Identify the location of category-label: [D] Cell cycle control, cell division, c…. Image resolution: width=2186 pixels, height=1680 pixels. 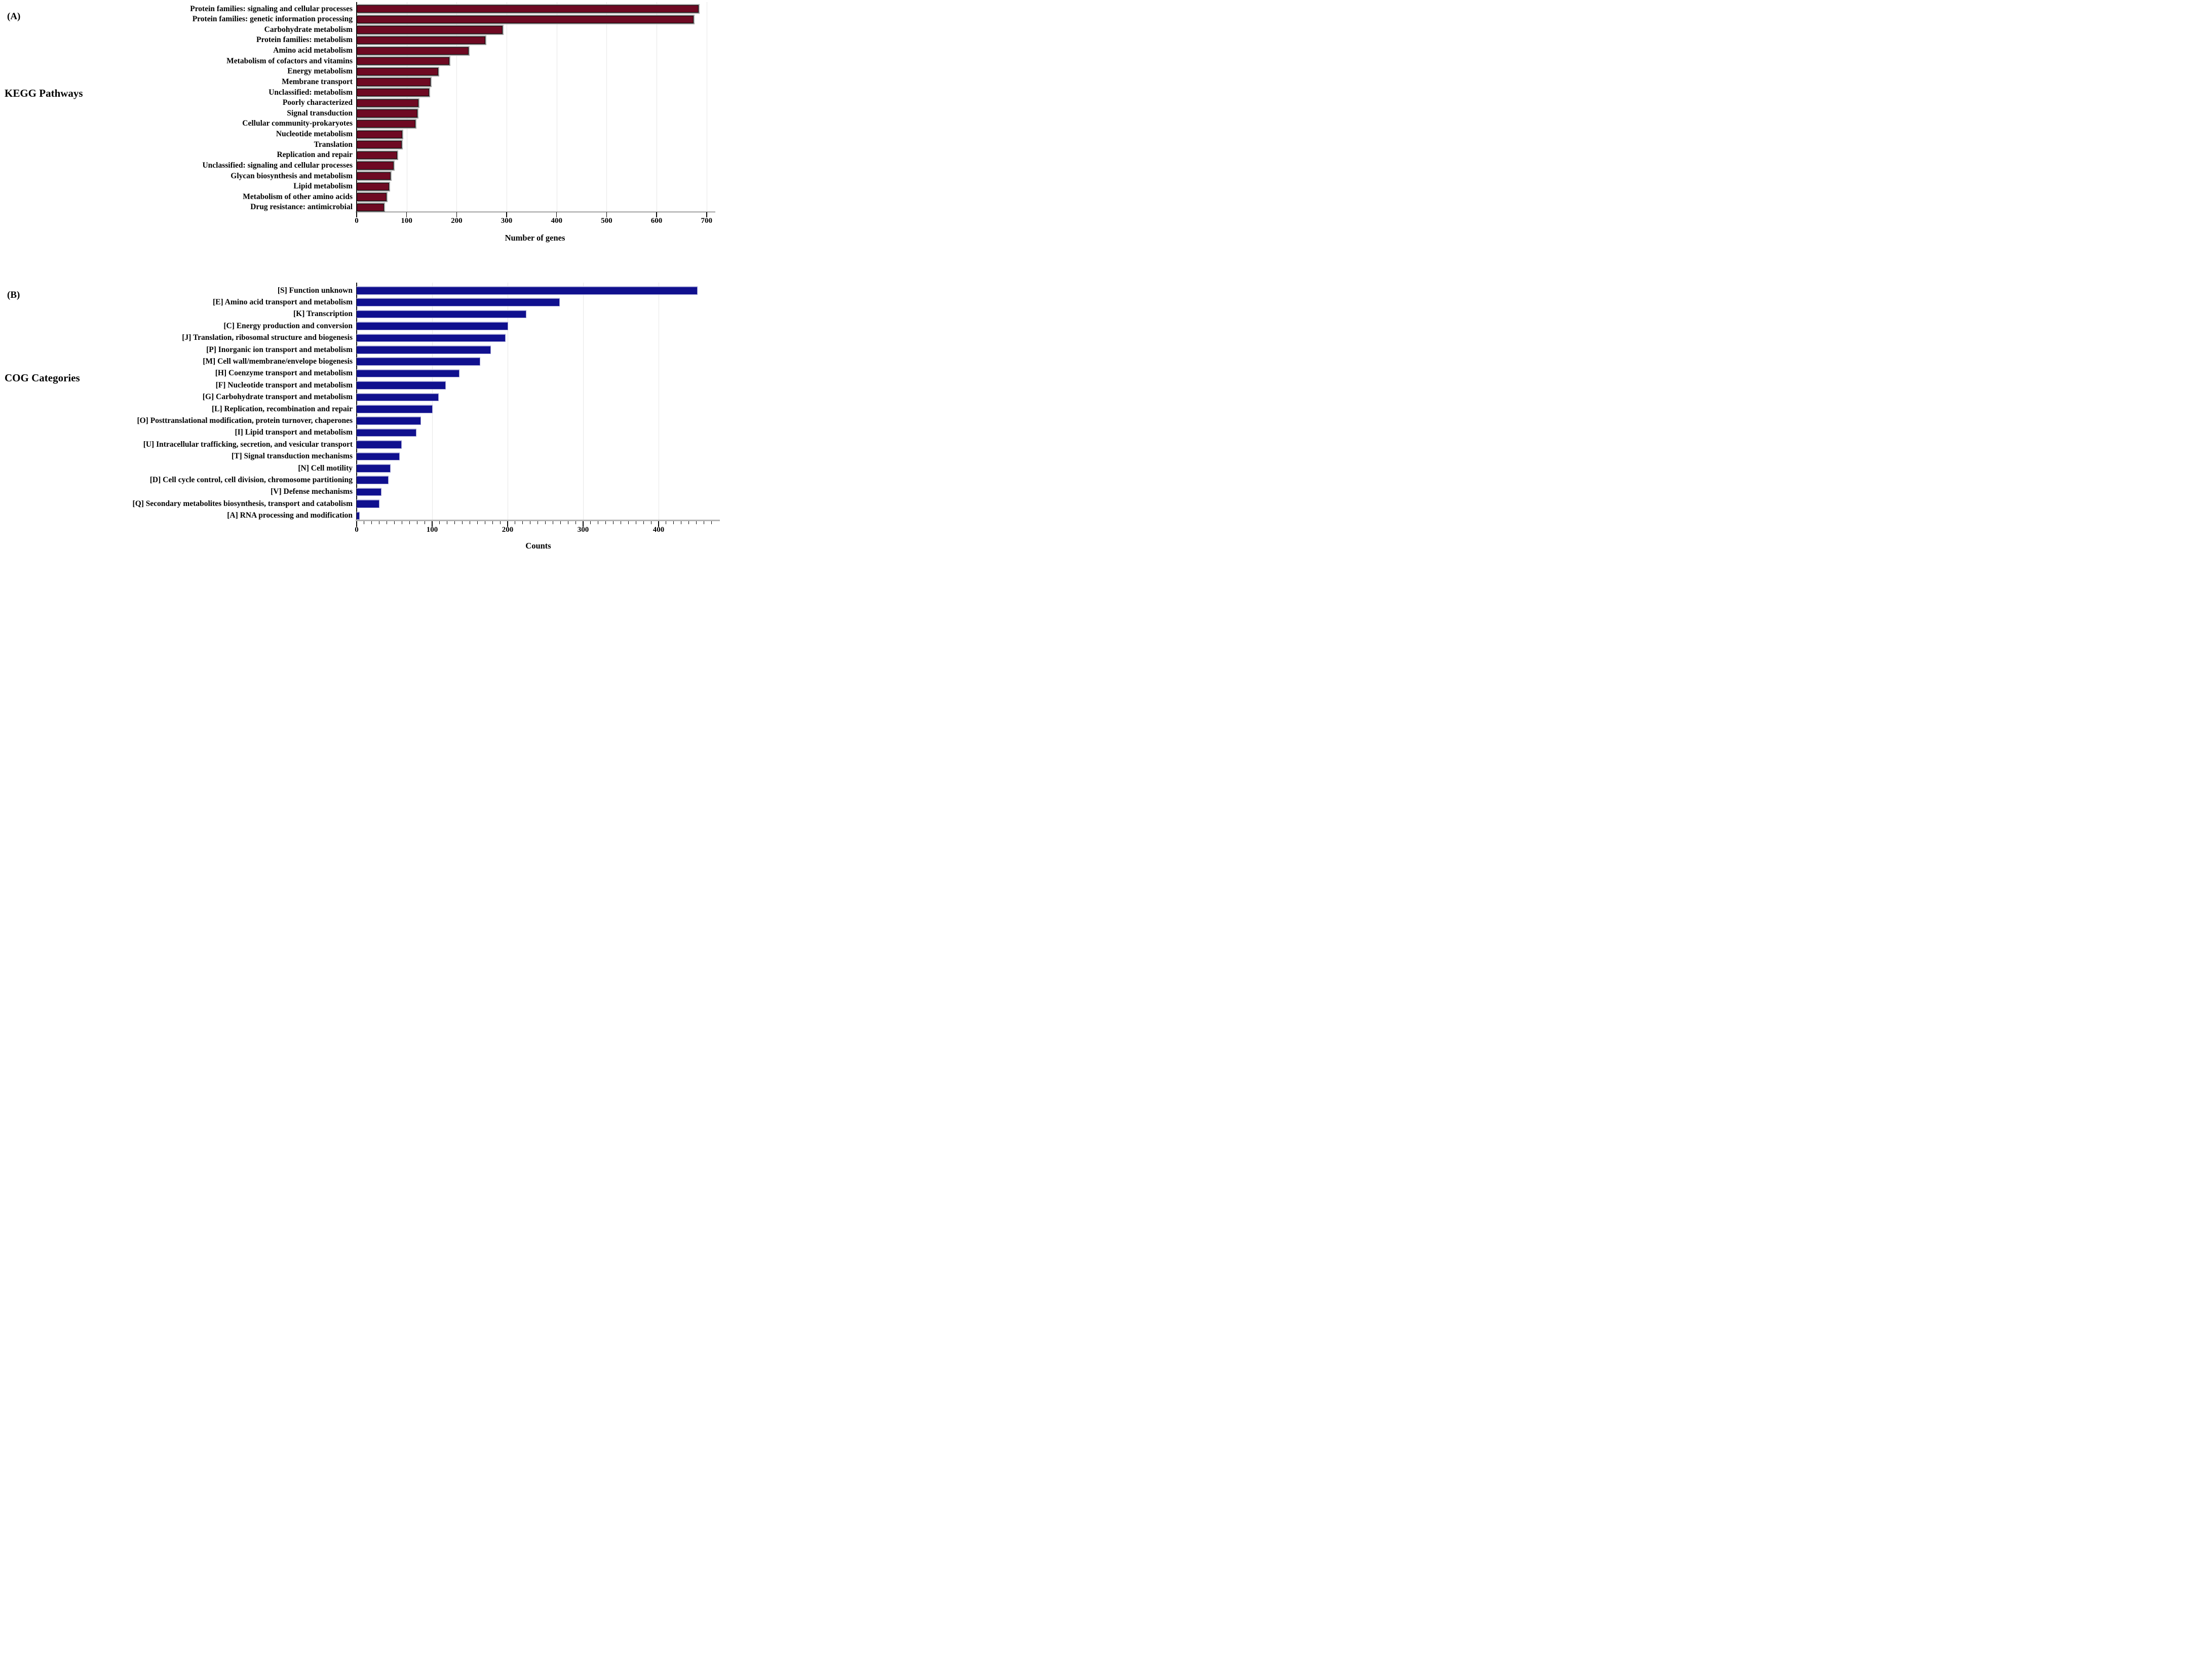
(251, 479).